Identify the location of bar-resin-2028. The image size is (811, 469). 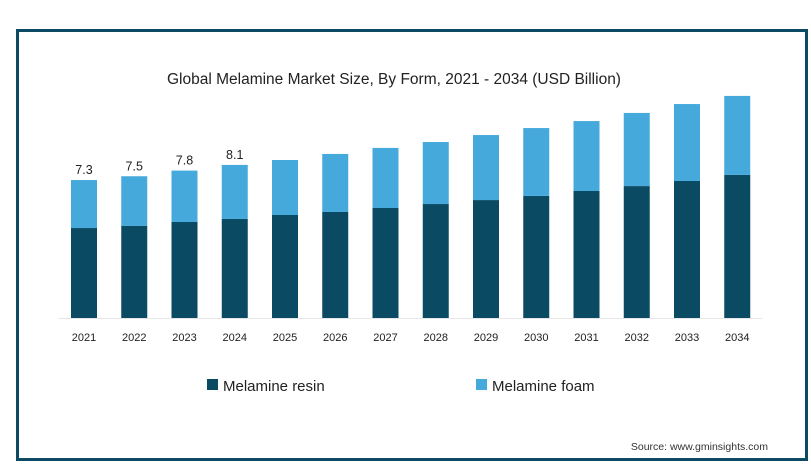
(435, 261).